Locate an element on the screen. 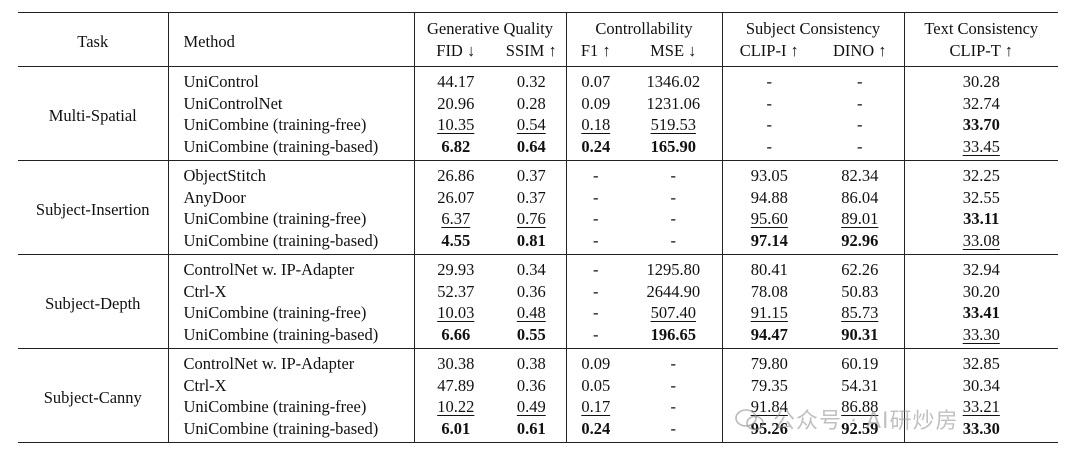 Image resolution: width=1080 pixels, height=467 pixels. cell-value: 1231.06 is located at coordinates (673, 103).